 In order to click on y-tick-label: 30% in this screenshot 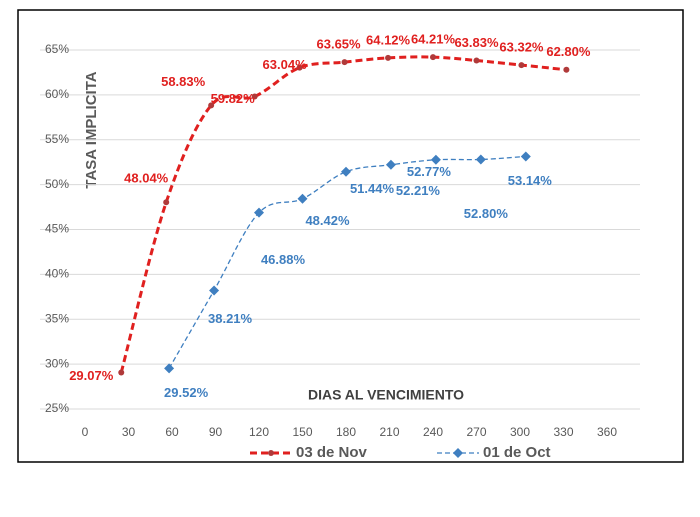, I will do `click(57, 363)`.